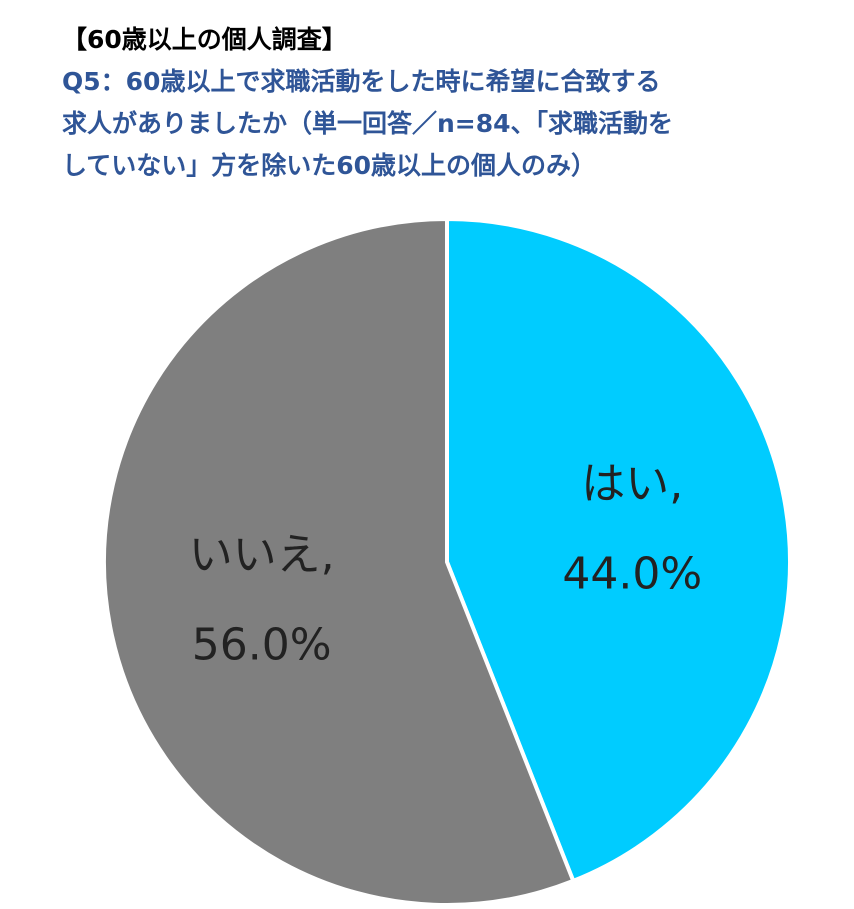 Image resolution: width=854 pixels, height=909 pixels. Describe the element at coordinates (204, 39) in the screenshot. I see `chart-title: 【60歳以上の個人調査】` at that location.